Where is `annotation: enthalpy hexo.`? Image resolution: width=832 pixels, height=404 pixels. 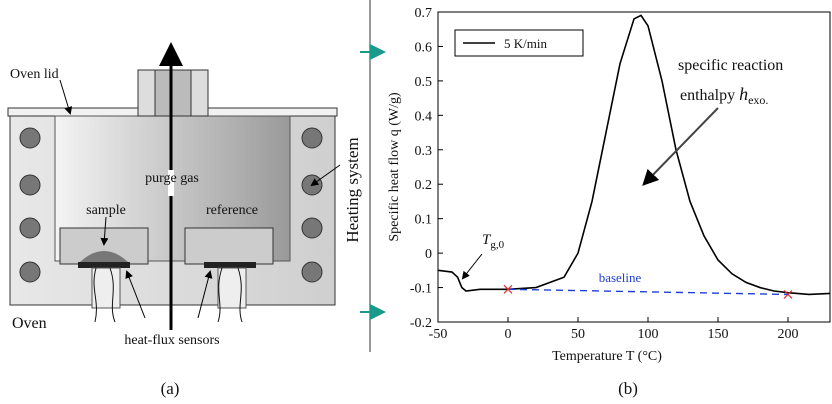 annotation: enthalpy hexo. is located at coordinates (724, 95).